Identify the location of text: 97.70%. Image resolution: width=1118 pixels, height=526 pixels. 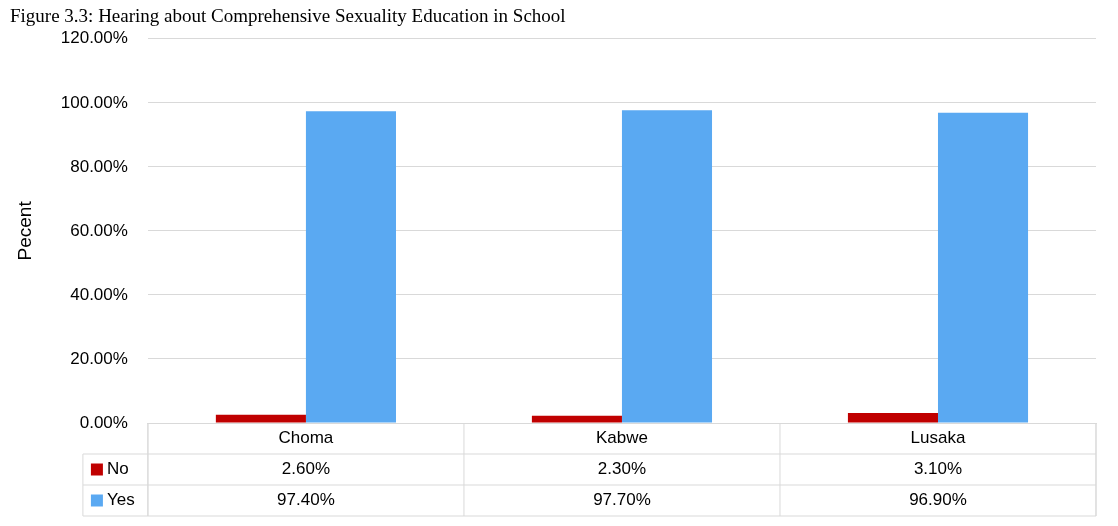
(622, 500).